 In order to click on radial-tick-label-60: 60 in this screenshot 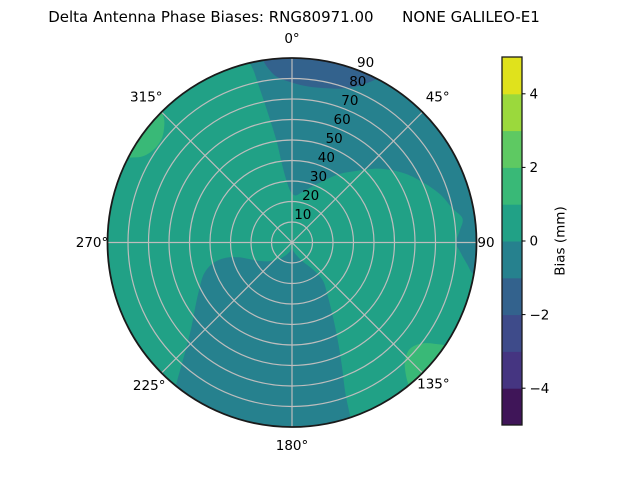, I will do `click(342, 120)`.